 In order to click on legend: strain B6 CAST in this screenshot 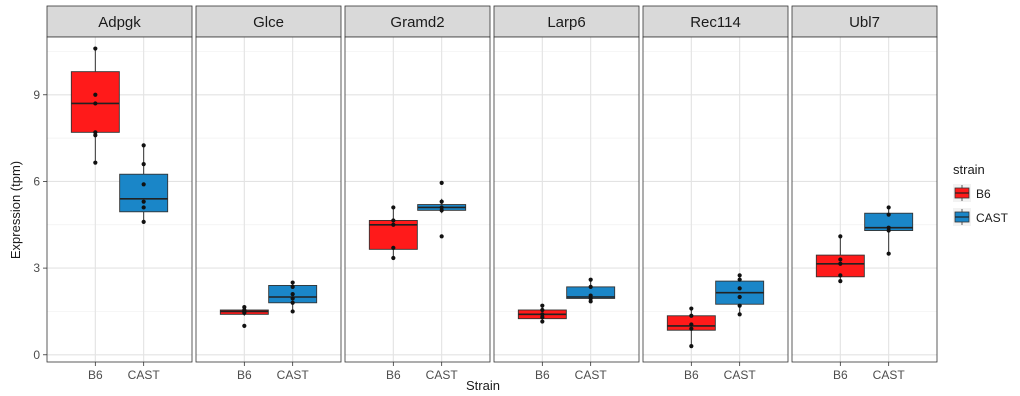, I will do `click(981, 194)`.